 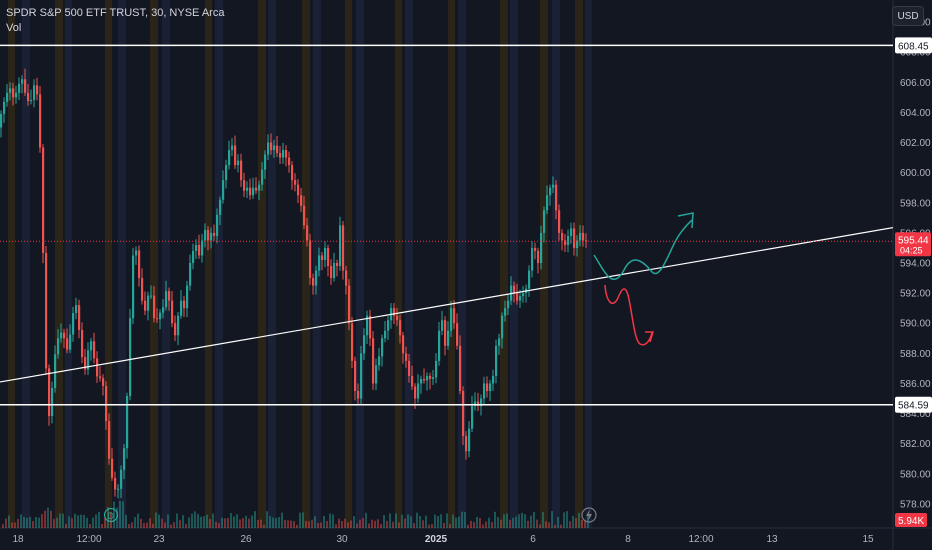 I want to click on lightning-icon-glyph, so click(x=589, y=515).